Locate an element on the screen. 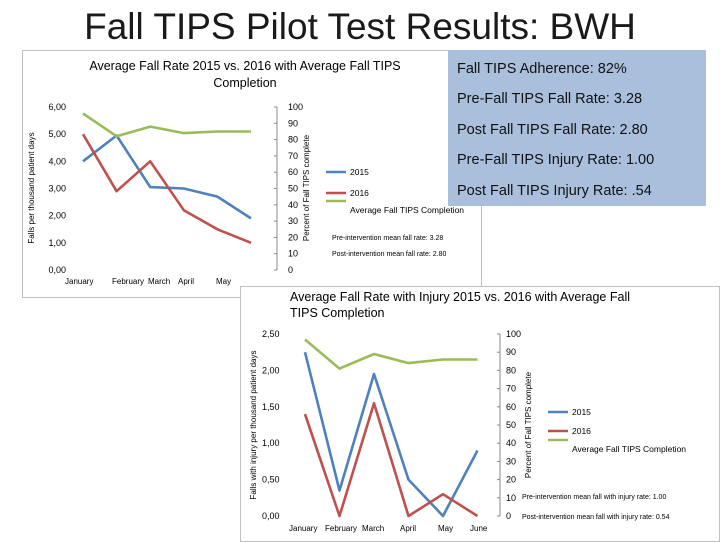 The width and height of the screenshot is (720, 542). chart-title: TIPS Completion is located at coordinates (337, 313).